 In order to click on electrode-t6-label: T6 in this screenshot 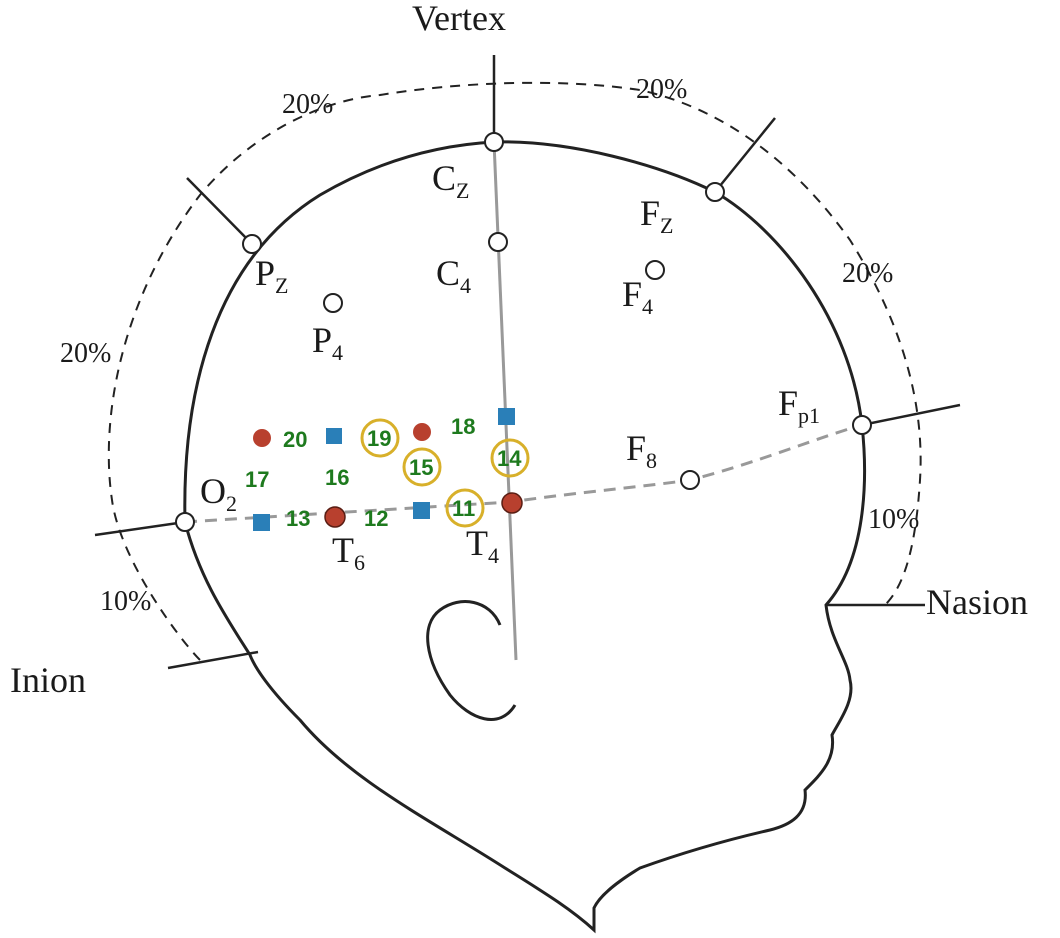, I will do `click(348, 552)`.